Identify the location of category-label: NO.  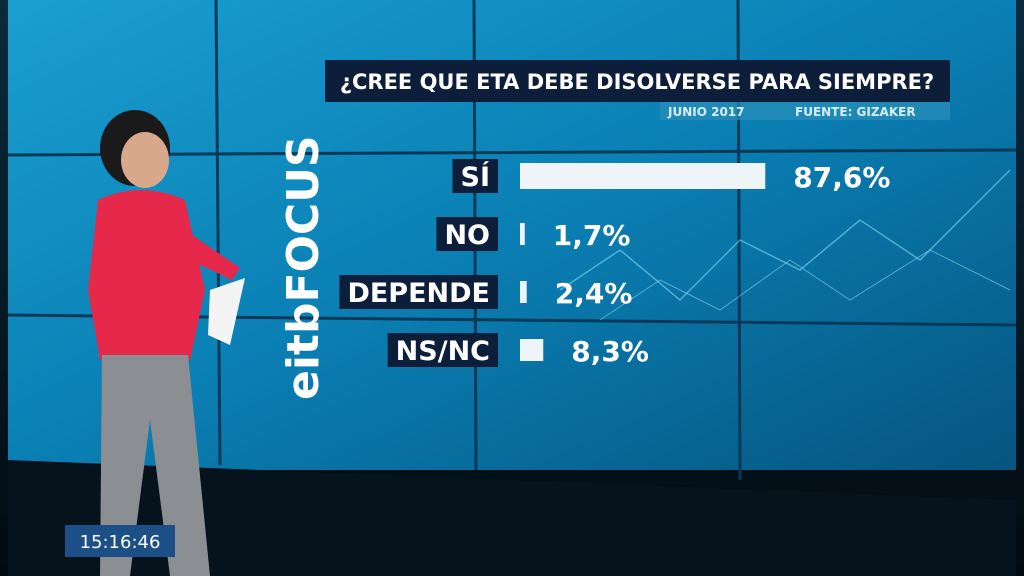
(467, 235).